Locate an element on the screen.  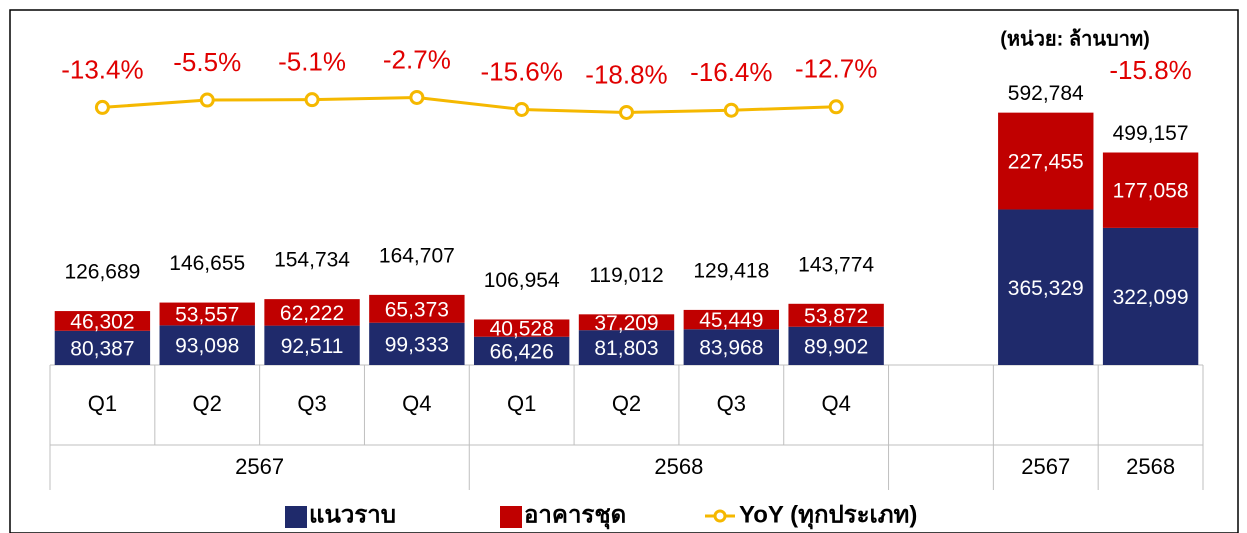
data-label: 62,222 is located at coordinates (312, 313).